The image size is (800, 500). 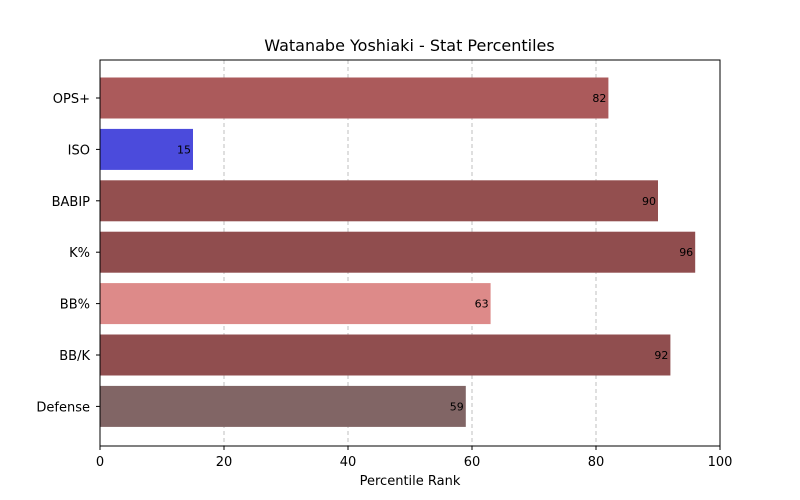 I want to click on y-tick-label: OPS+, so click(x=71, y=99).